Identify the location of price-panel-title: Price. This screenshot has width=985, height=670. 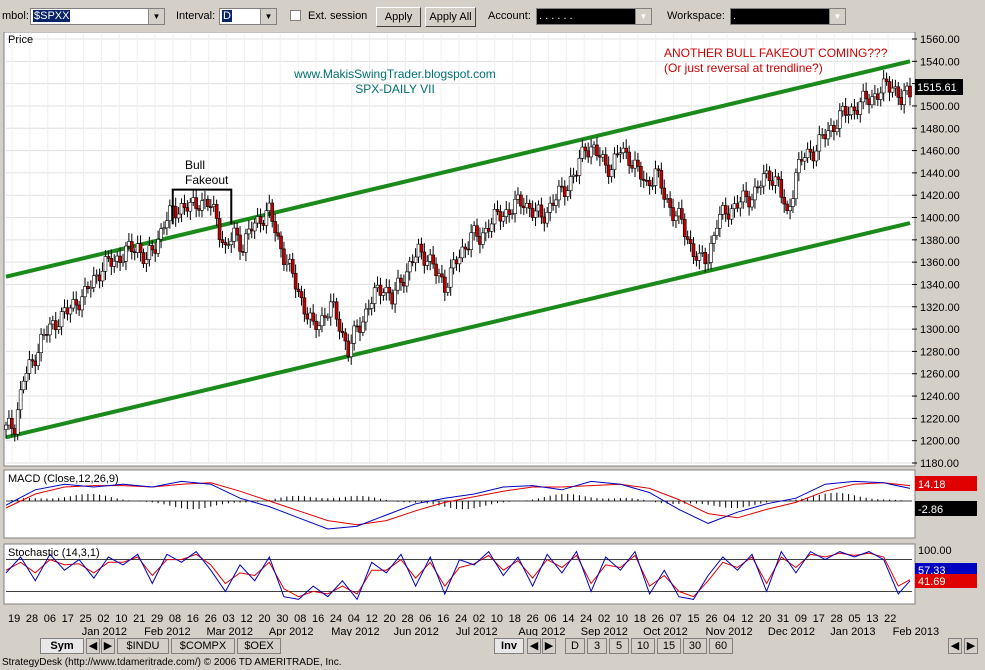
(20, 40).